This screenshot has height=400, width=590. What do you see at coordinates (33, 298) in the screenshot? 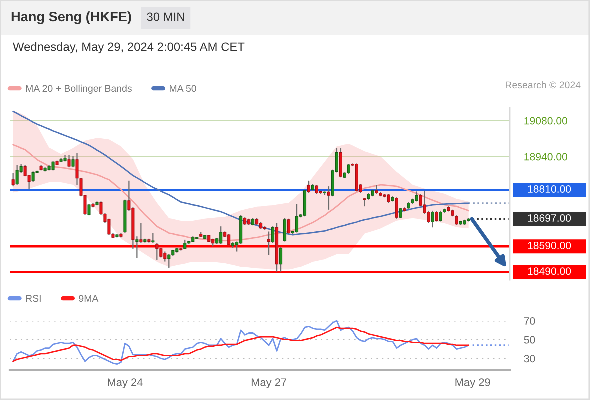
I see `legend-label: RSI` at bounding box center [33, 298].